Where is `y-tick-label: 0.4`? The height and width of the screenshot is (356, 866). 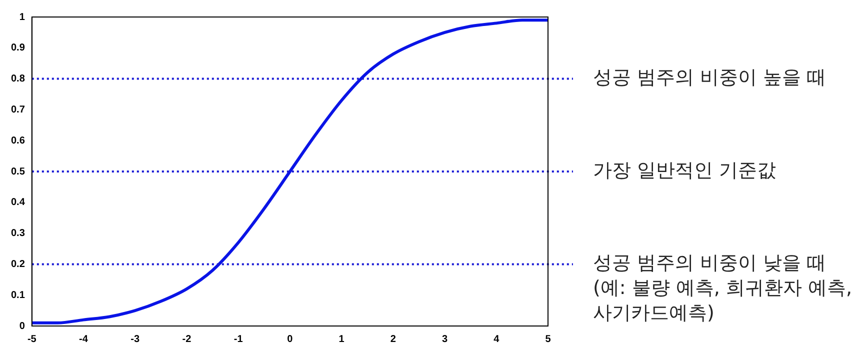
y-tick-label: 0.4 is located at coordinates (18, 202).